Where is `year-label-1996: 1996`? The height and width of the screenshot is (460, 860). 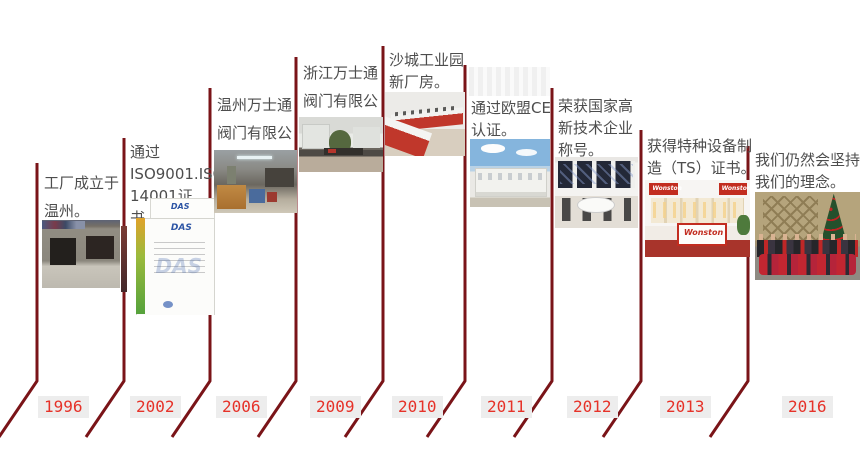
year-label-1996: 1996 is located at coordinates (63, 407).